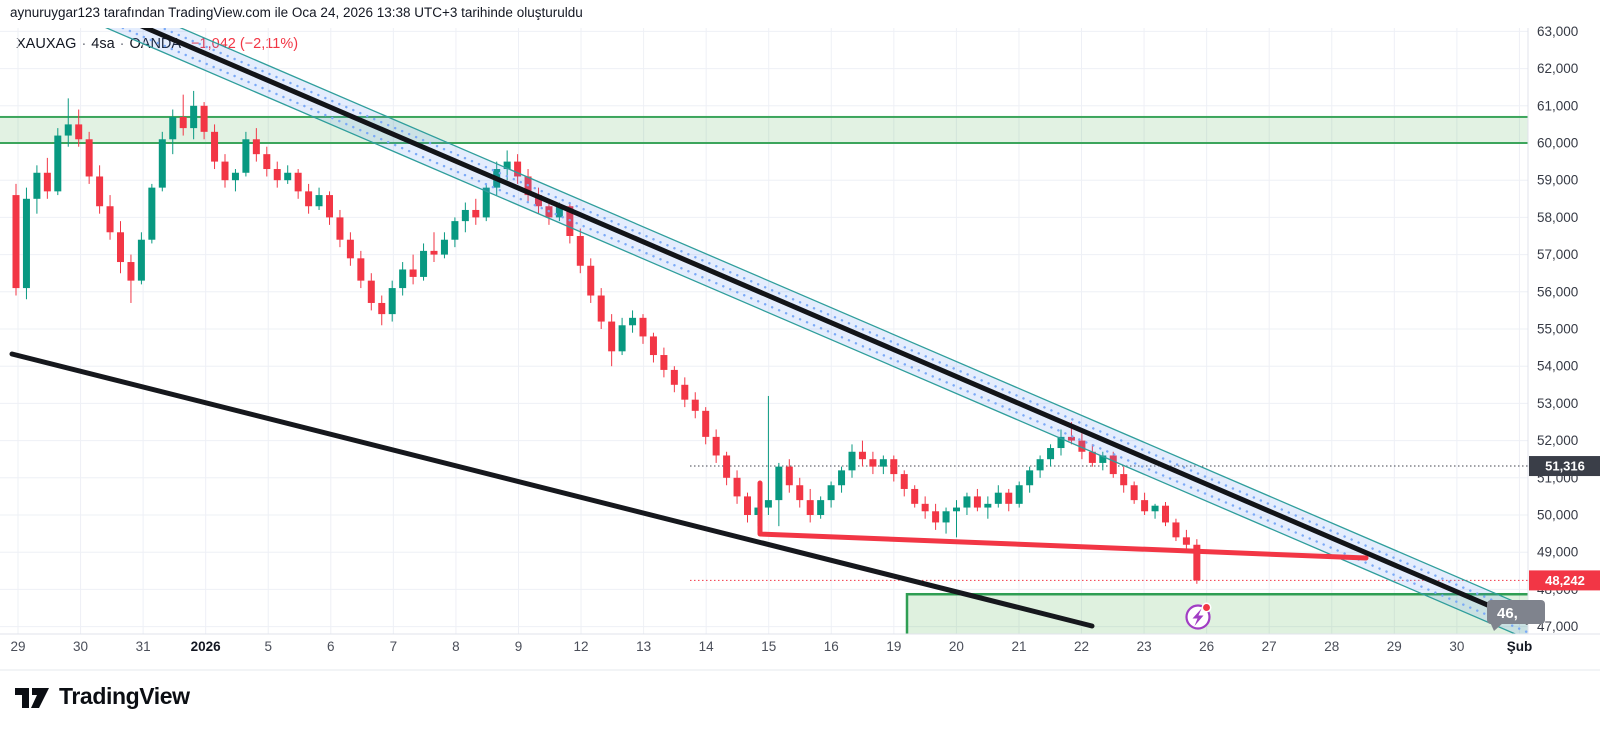 The height and width of the screenshot is (733, 1600). I want to click on x-axis-label: 8, so click(456, 646).